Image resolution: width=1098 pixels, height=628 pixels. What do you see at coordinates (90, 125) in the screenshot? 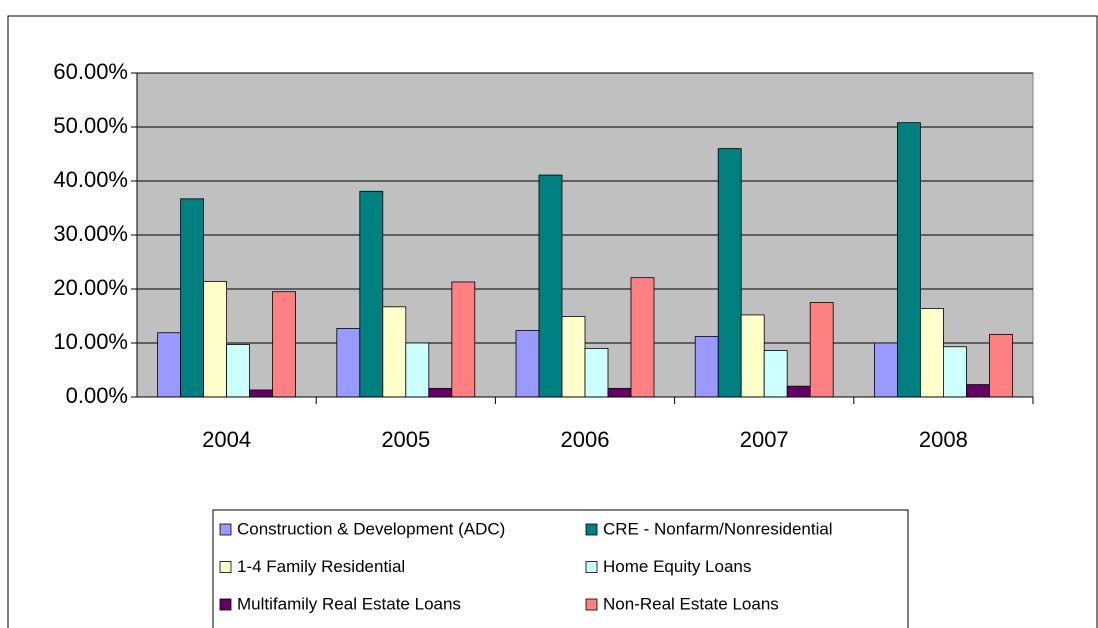
I see `y-tick-label: 50.00%` at bounding box center [90, 125].